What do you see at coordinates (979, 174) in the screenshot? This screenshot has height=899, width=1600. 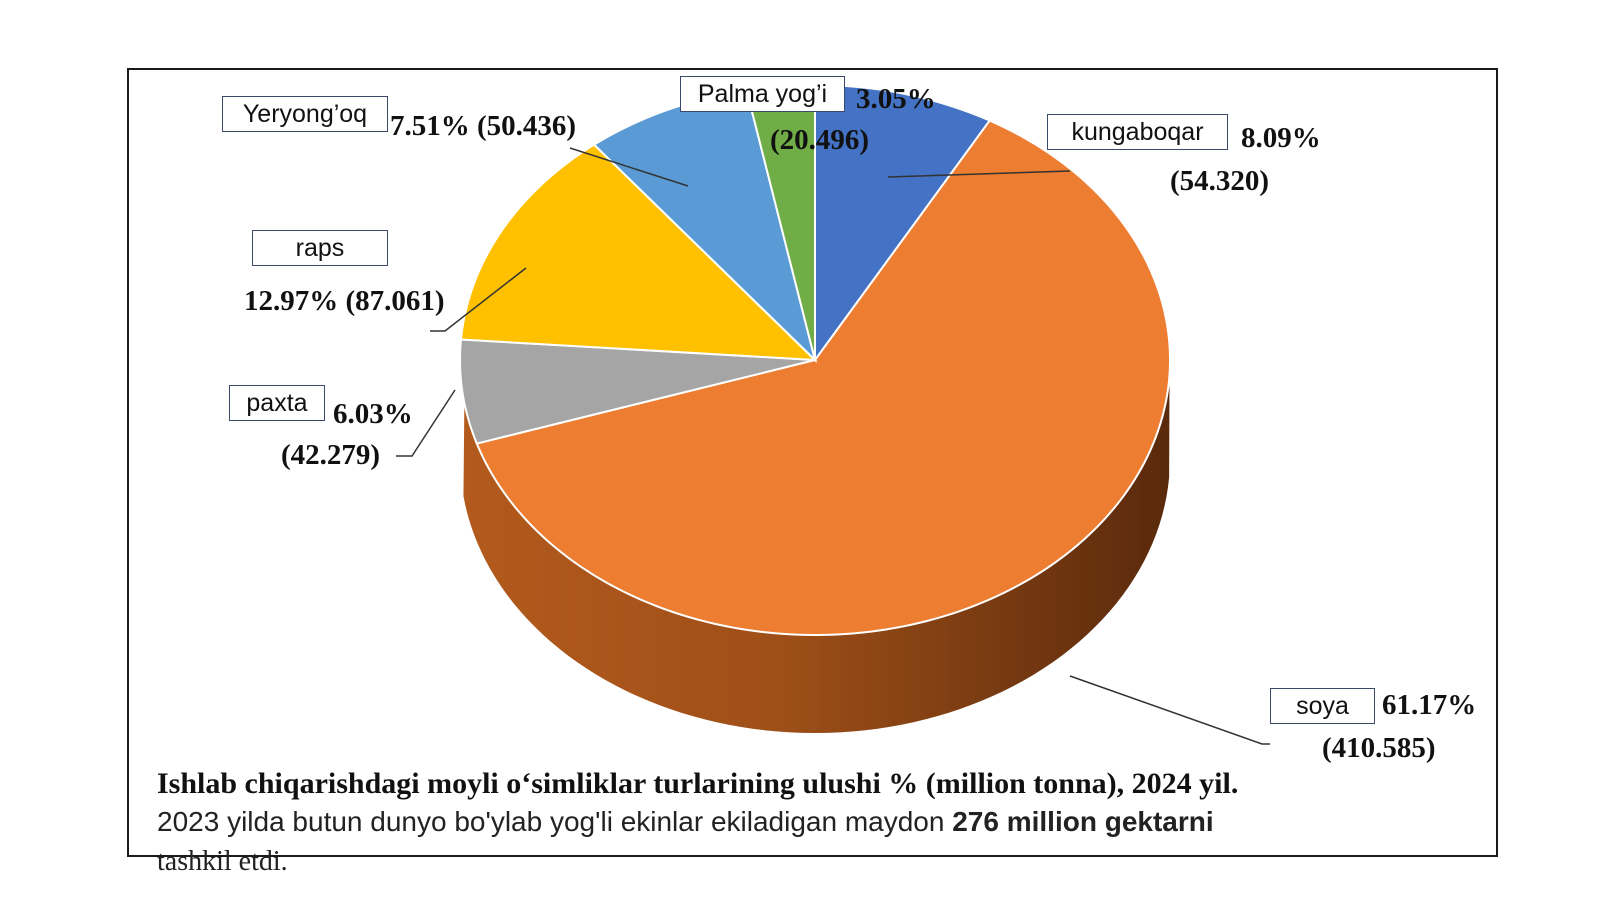 I see `leader-kungaboqar` at bounding box center [979, 174].